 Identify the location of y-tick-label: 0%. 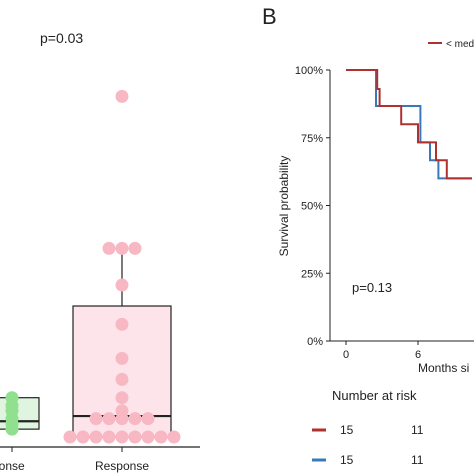
(315, 342).